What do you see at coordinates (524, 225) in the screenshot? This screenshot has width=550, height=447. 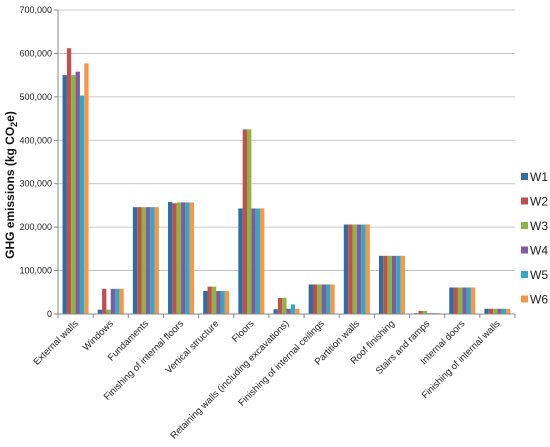 I see `legend-swatch-w3` at bounding box center [524, 225].